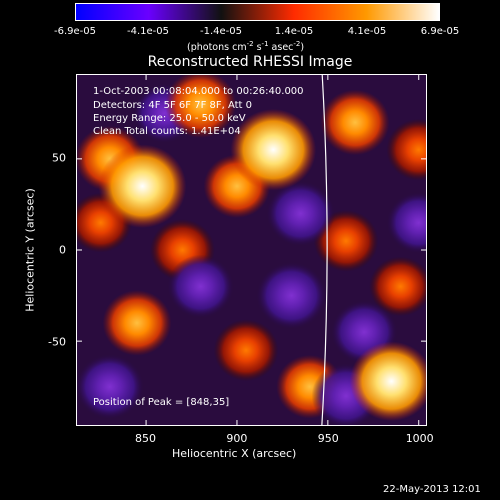 The width and height of the screenshot is (500, 500). What do you see at coordinates (62, 250) in the screenshot?
I see `y-tick-label: 0` at bounding box center [62, 250].